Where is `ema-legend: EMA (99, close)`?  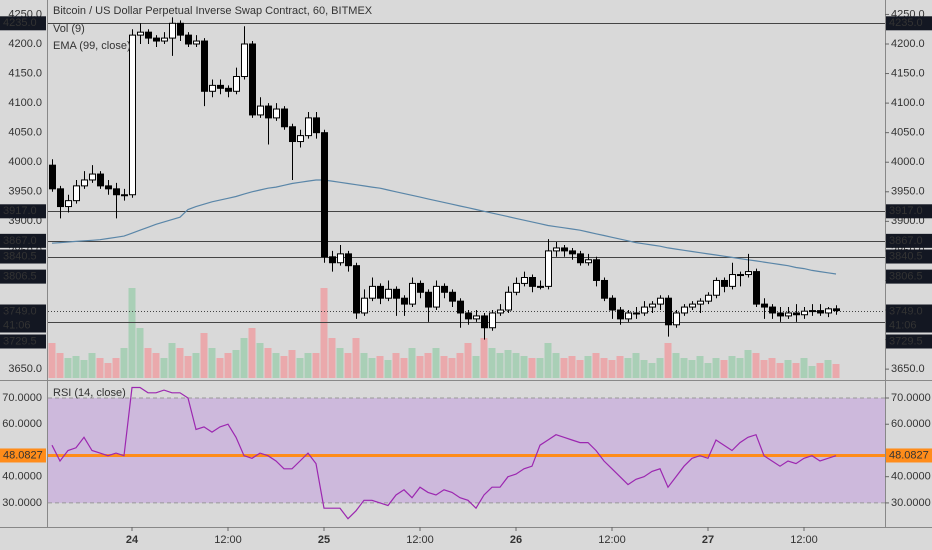 ema-legend: EMA (99, close) is located at coordinates (92, 46).